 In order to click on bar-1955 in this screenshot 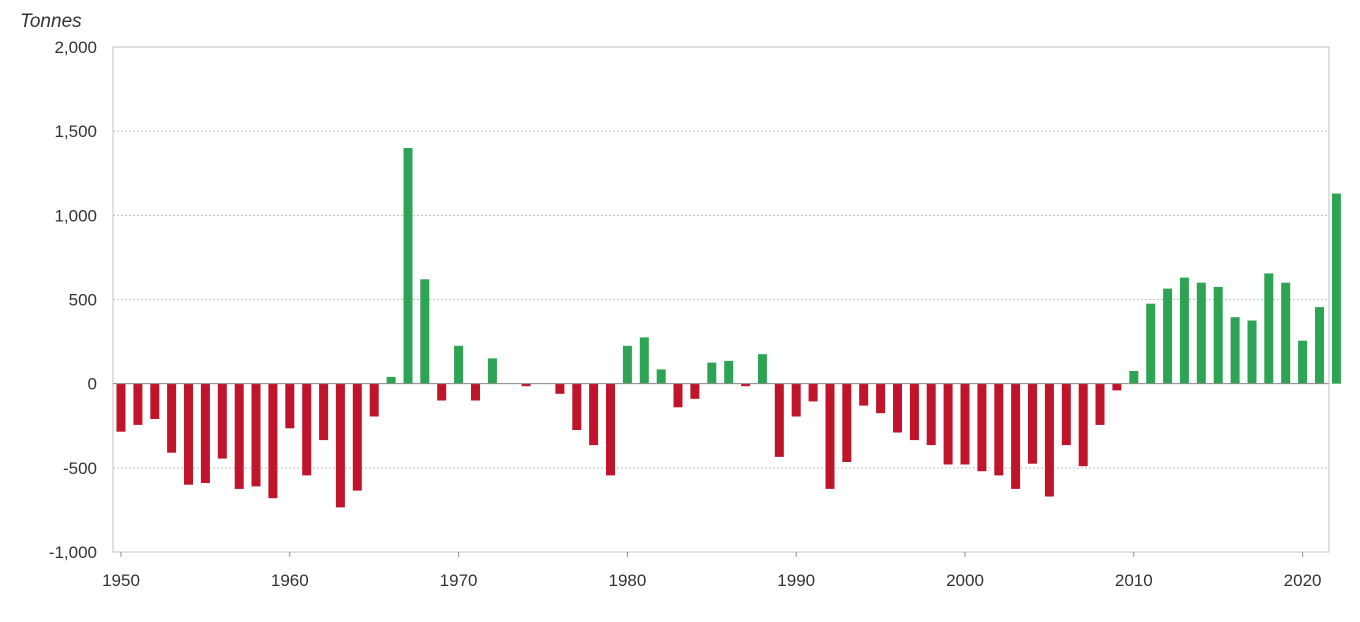, I will do `click(205, 433)`.